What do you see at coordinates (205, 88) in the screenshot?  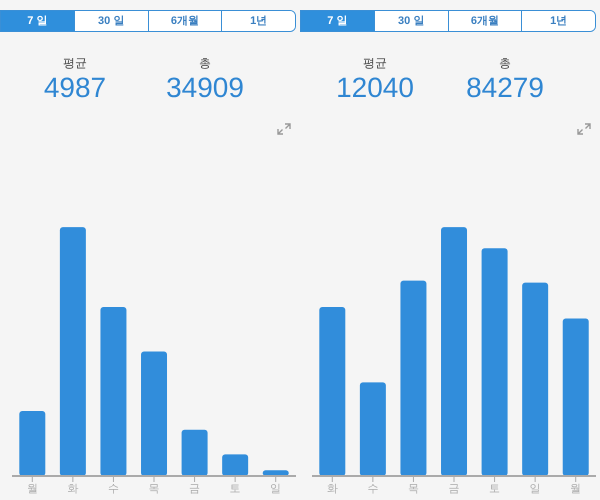 I see `text: 34909` at bounding box center [205, 88].